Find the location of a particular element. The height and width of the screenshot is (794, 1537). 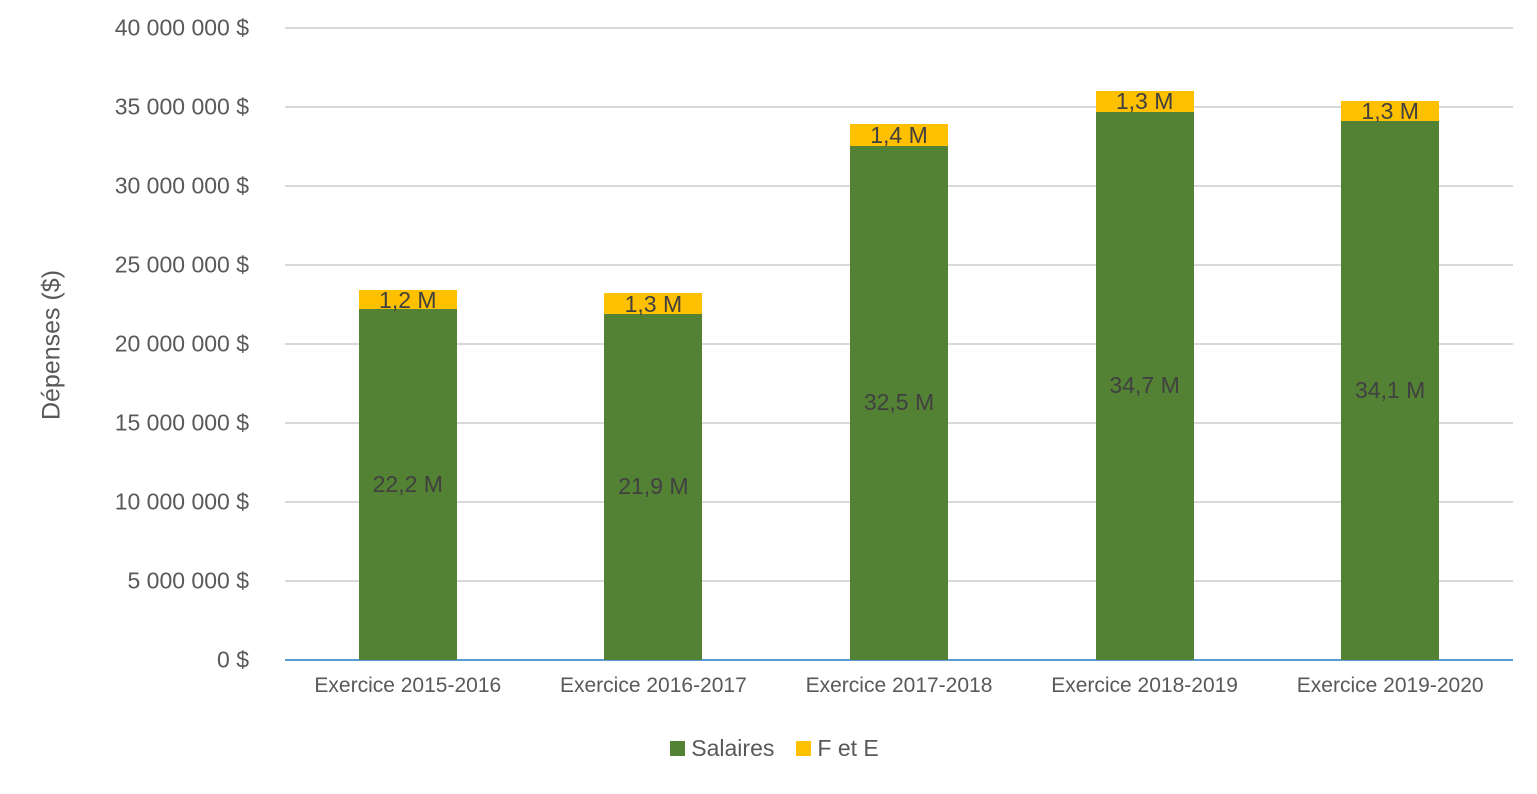

bar-stack: 1,3 M 21,9 M is located at coordinates (653, 475).